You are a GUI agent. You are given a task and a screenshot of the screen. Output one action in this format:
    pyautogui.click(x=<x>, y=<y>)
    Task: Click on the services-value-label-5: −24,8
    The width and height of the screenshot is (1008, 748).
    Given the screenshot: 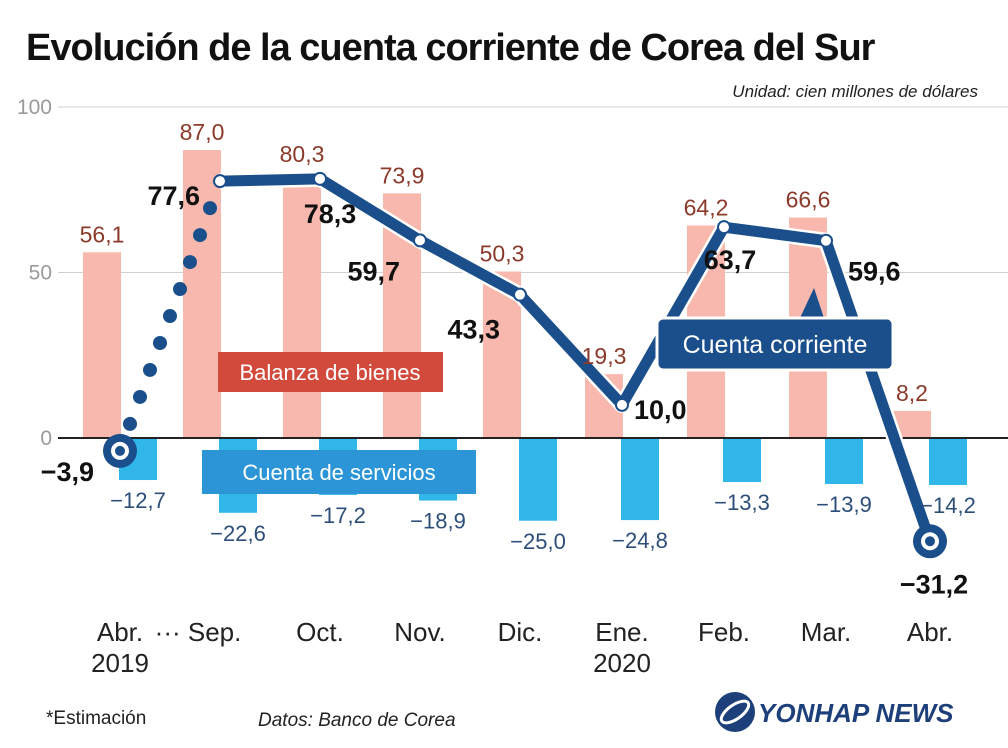 What is the action you would take?
    pyautogui.click(x=640, y=540)
    